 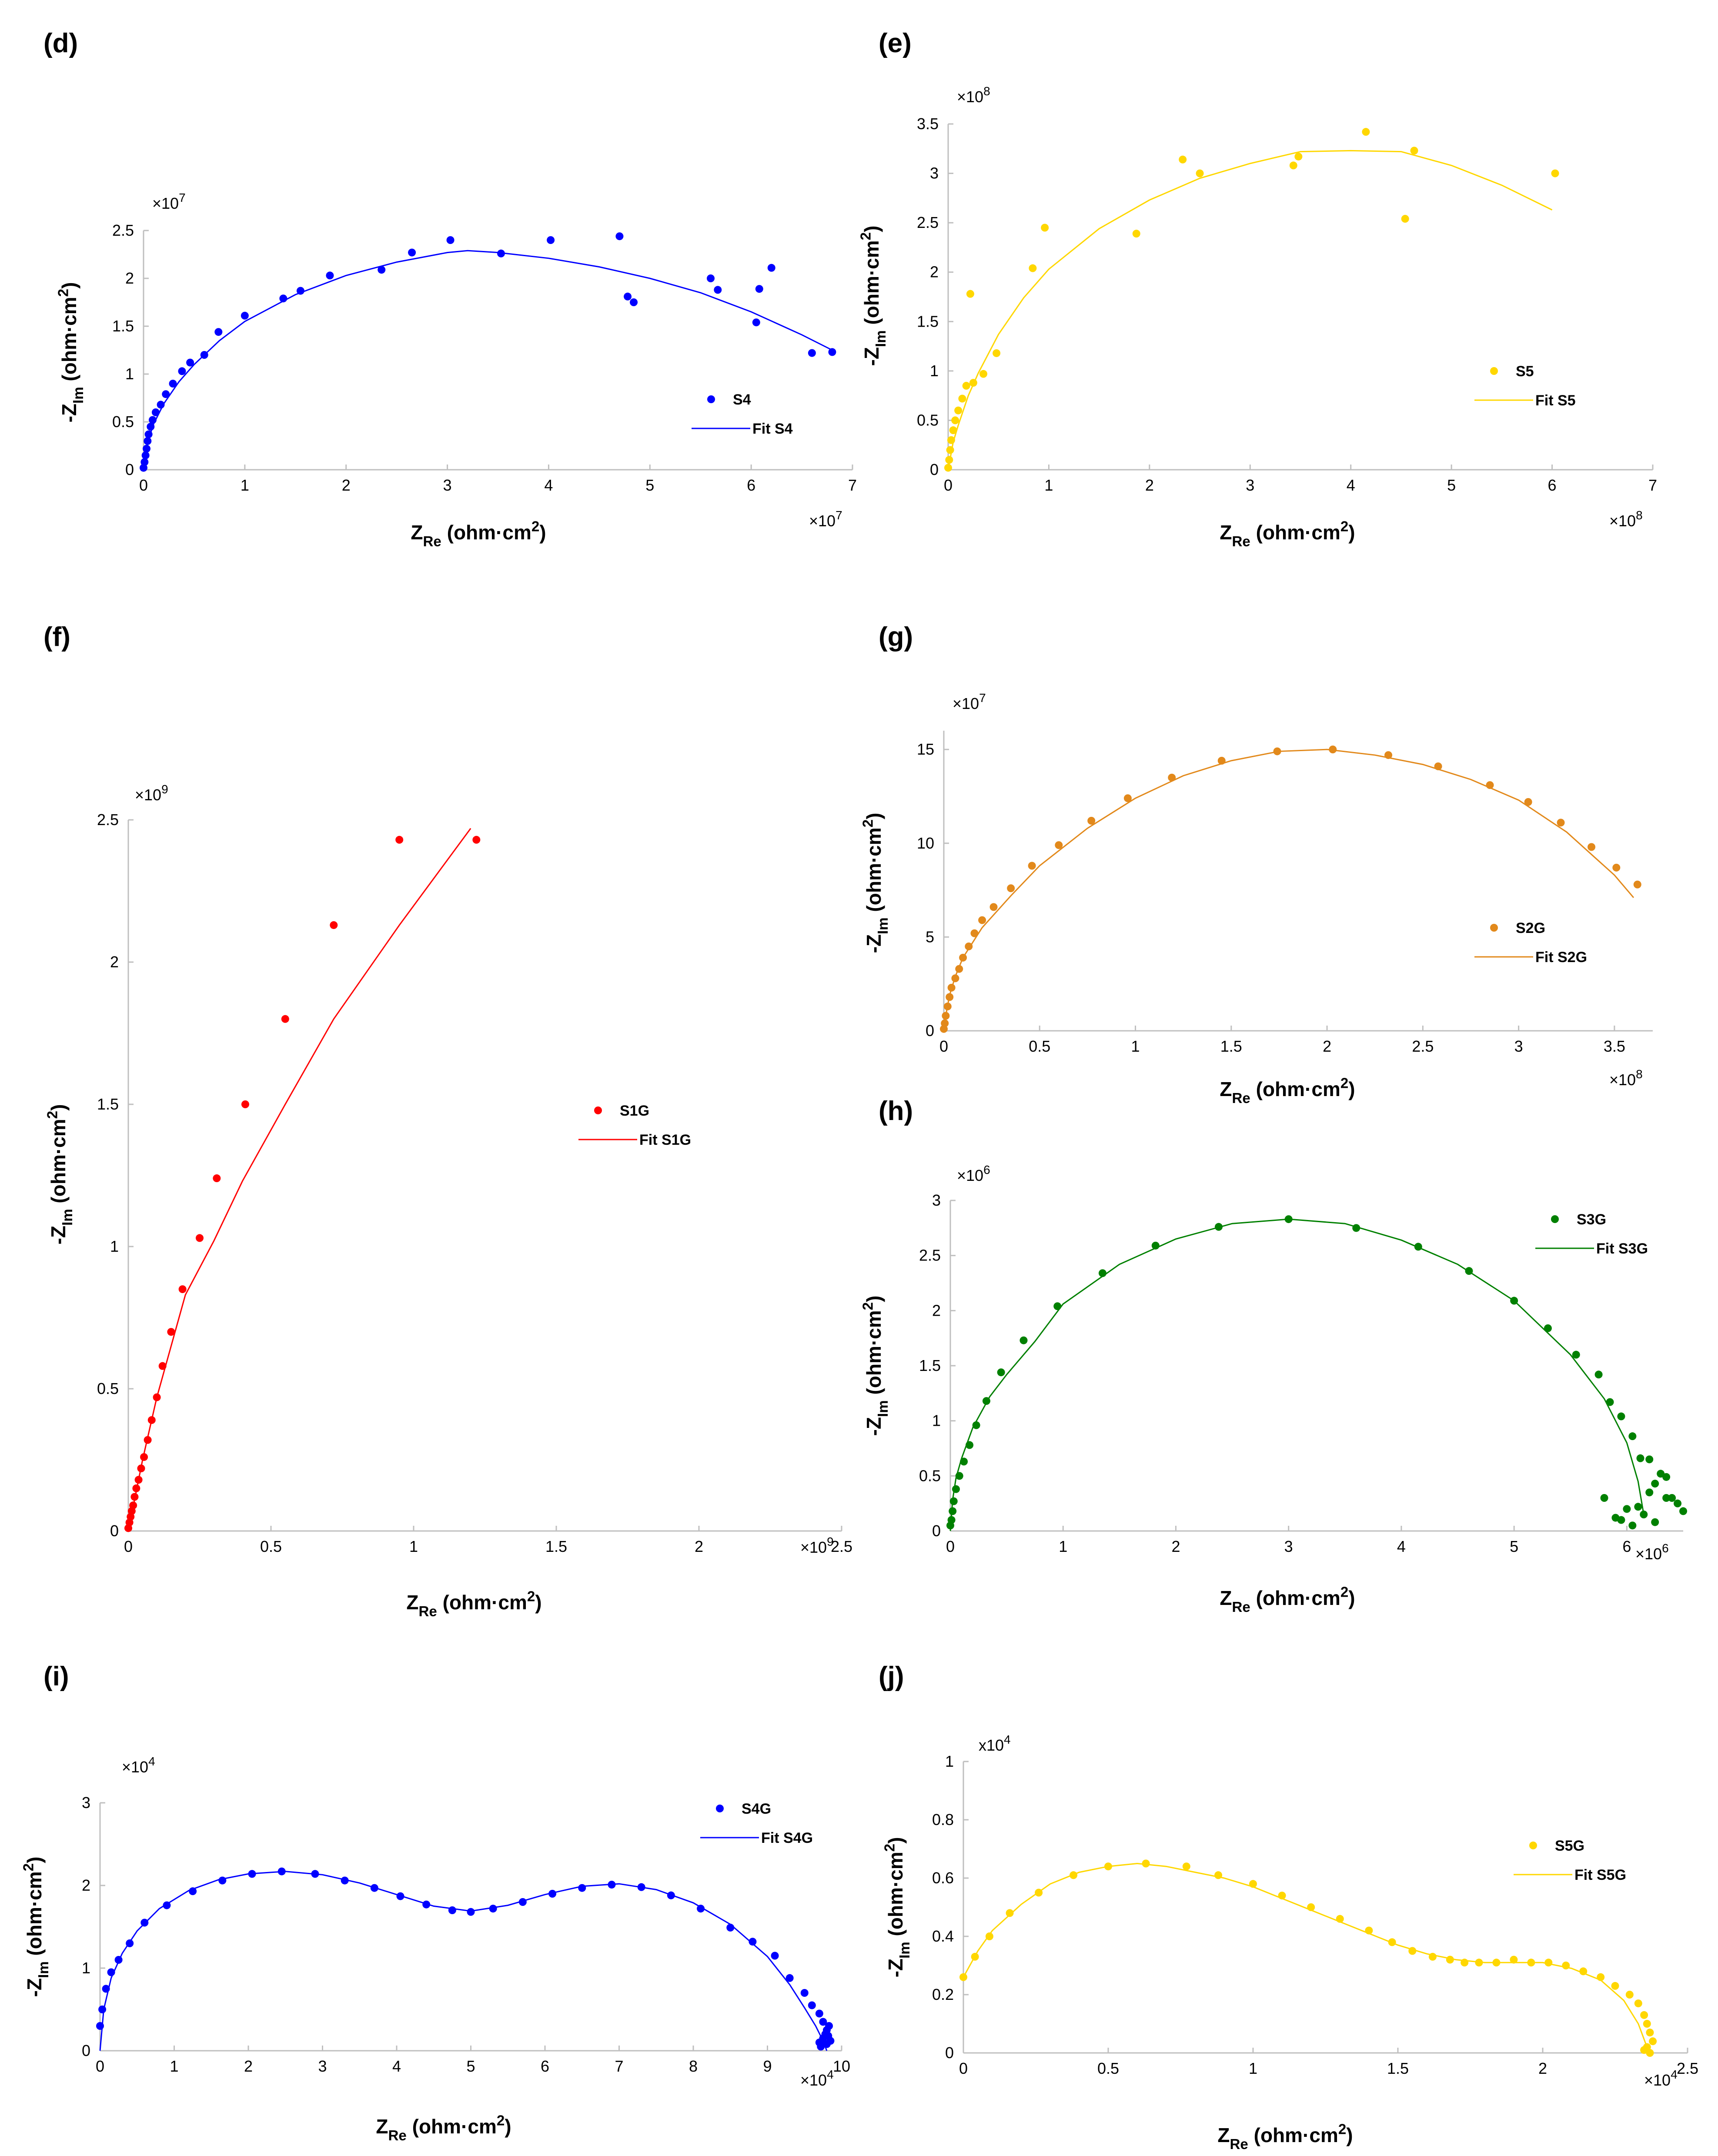 I want to click on legend-label: Fit S5G, so click(x=1600, y=1875).